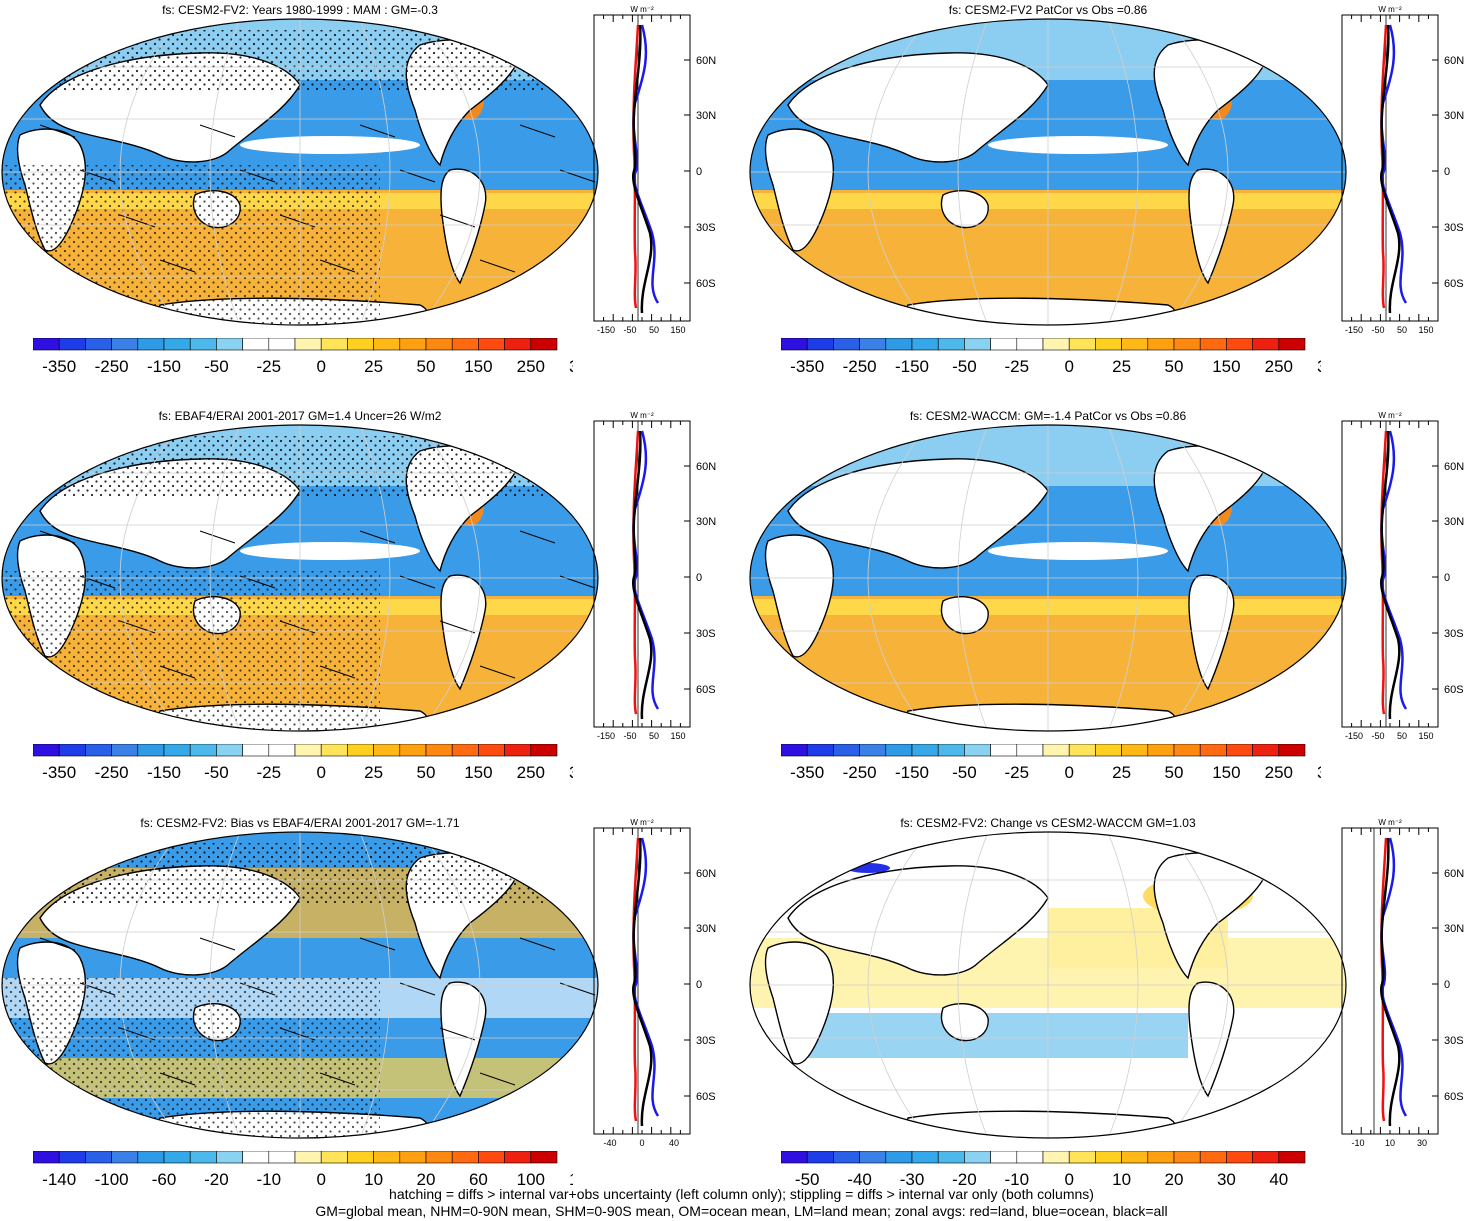 This screenshot has width=1483, height=1221. Describe the element at coordinates (59, 1179) in the screenshot. I see `colorbar-tick-label: -140` at that location.